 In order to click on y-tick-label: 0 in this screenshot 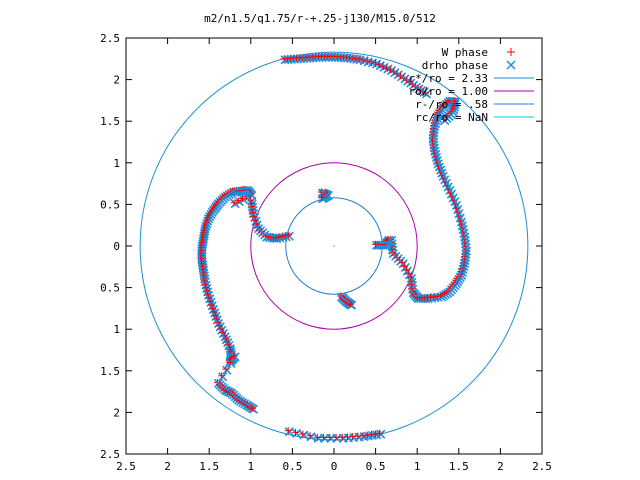, I will do `click(116, 246)`.